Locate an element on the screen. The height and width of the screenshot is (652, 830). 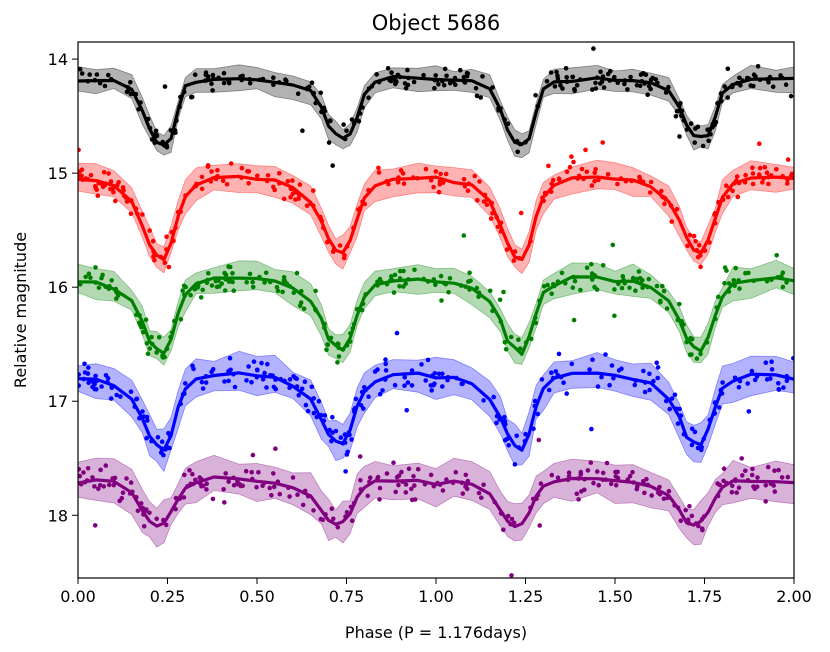
y-tick-label: 15 is located at coordinates (58, 173).